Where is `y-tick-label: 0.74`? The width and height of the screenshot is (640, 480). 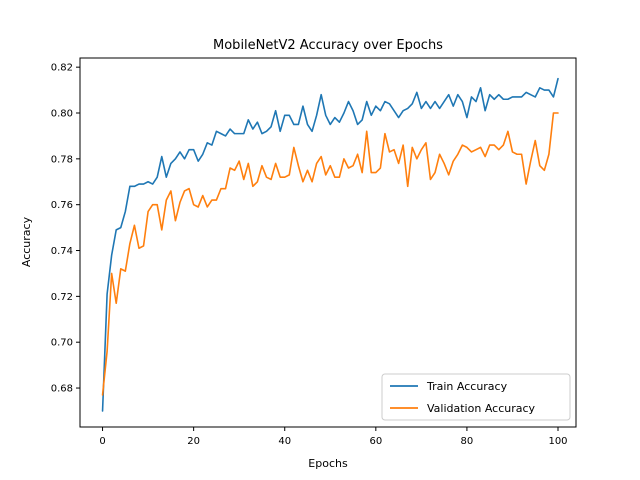 y-tick-label: 0.74 is located at coordinates (62, 251).